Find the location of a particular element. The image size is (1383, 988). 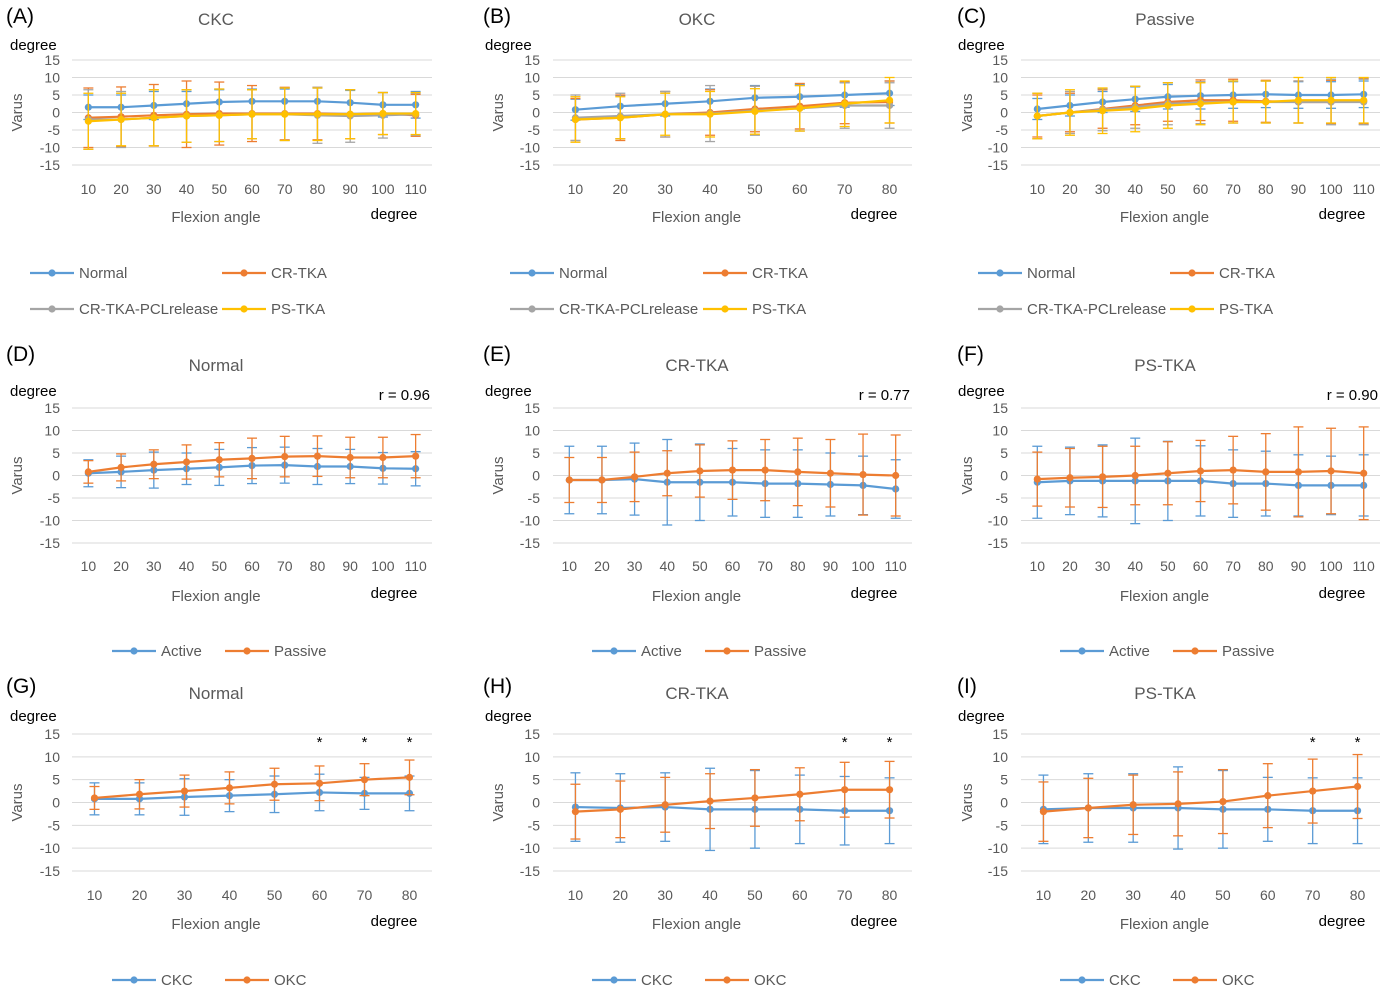

x-tick-label: 100 is located at coordinates (383, 566).